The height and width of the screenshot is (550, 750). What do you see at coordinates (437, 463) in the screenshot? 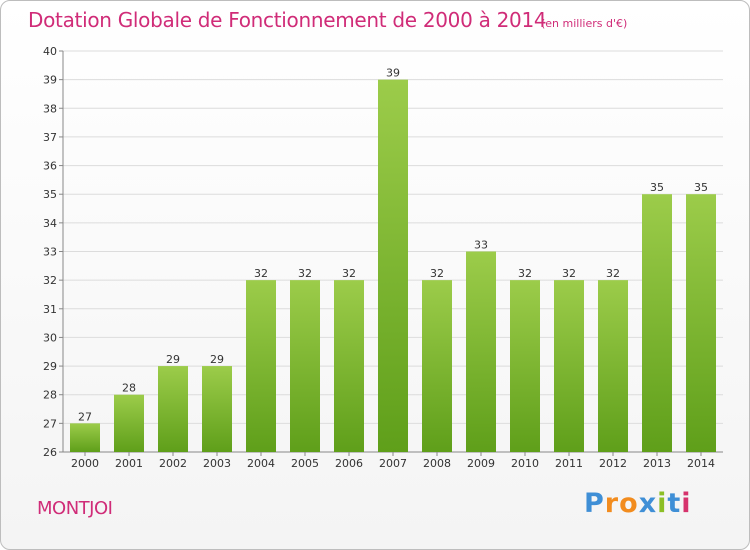
I see `x-tick-label: 2008` at bounding box center [437, 463].